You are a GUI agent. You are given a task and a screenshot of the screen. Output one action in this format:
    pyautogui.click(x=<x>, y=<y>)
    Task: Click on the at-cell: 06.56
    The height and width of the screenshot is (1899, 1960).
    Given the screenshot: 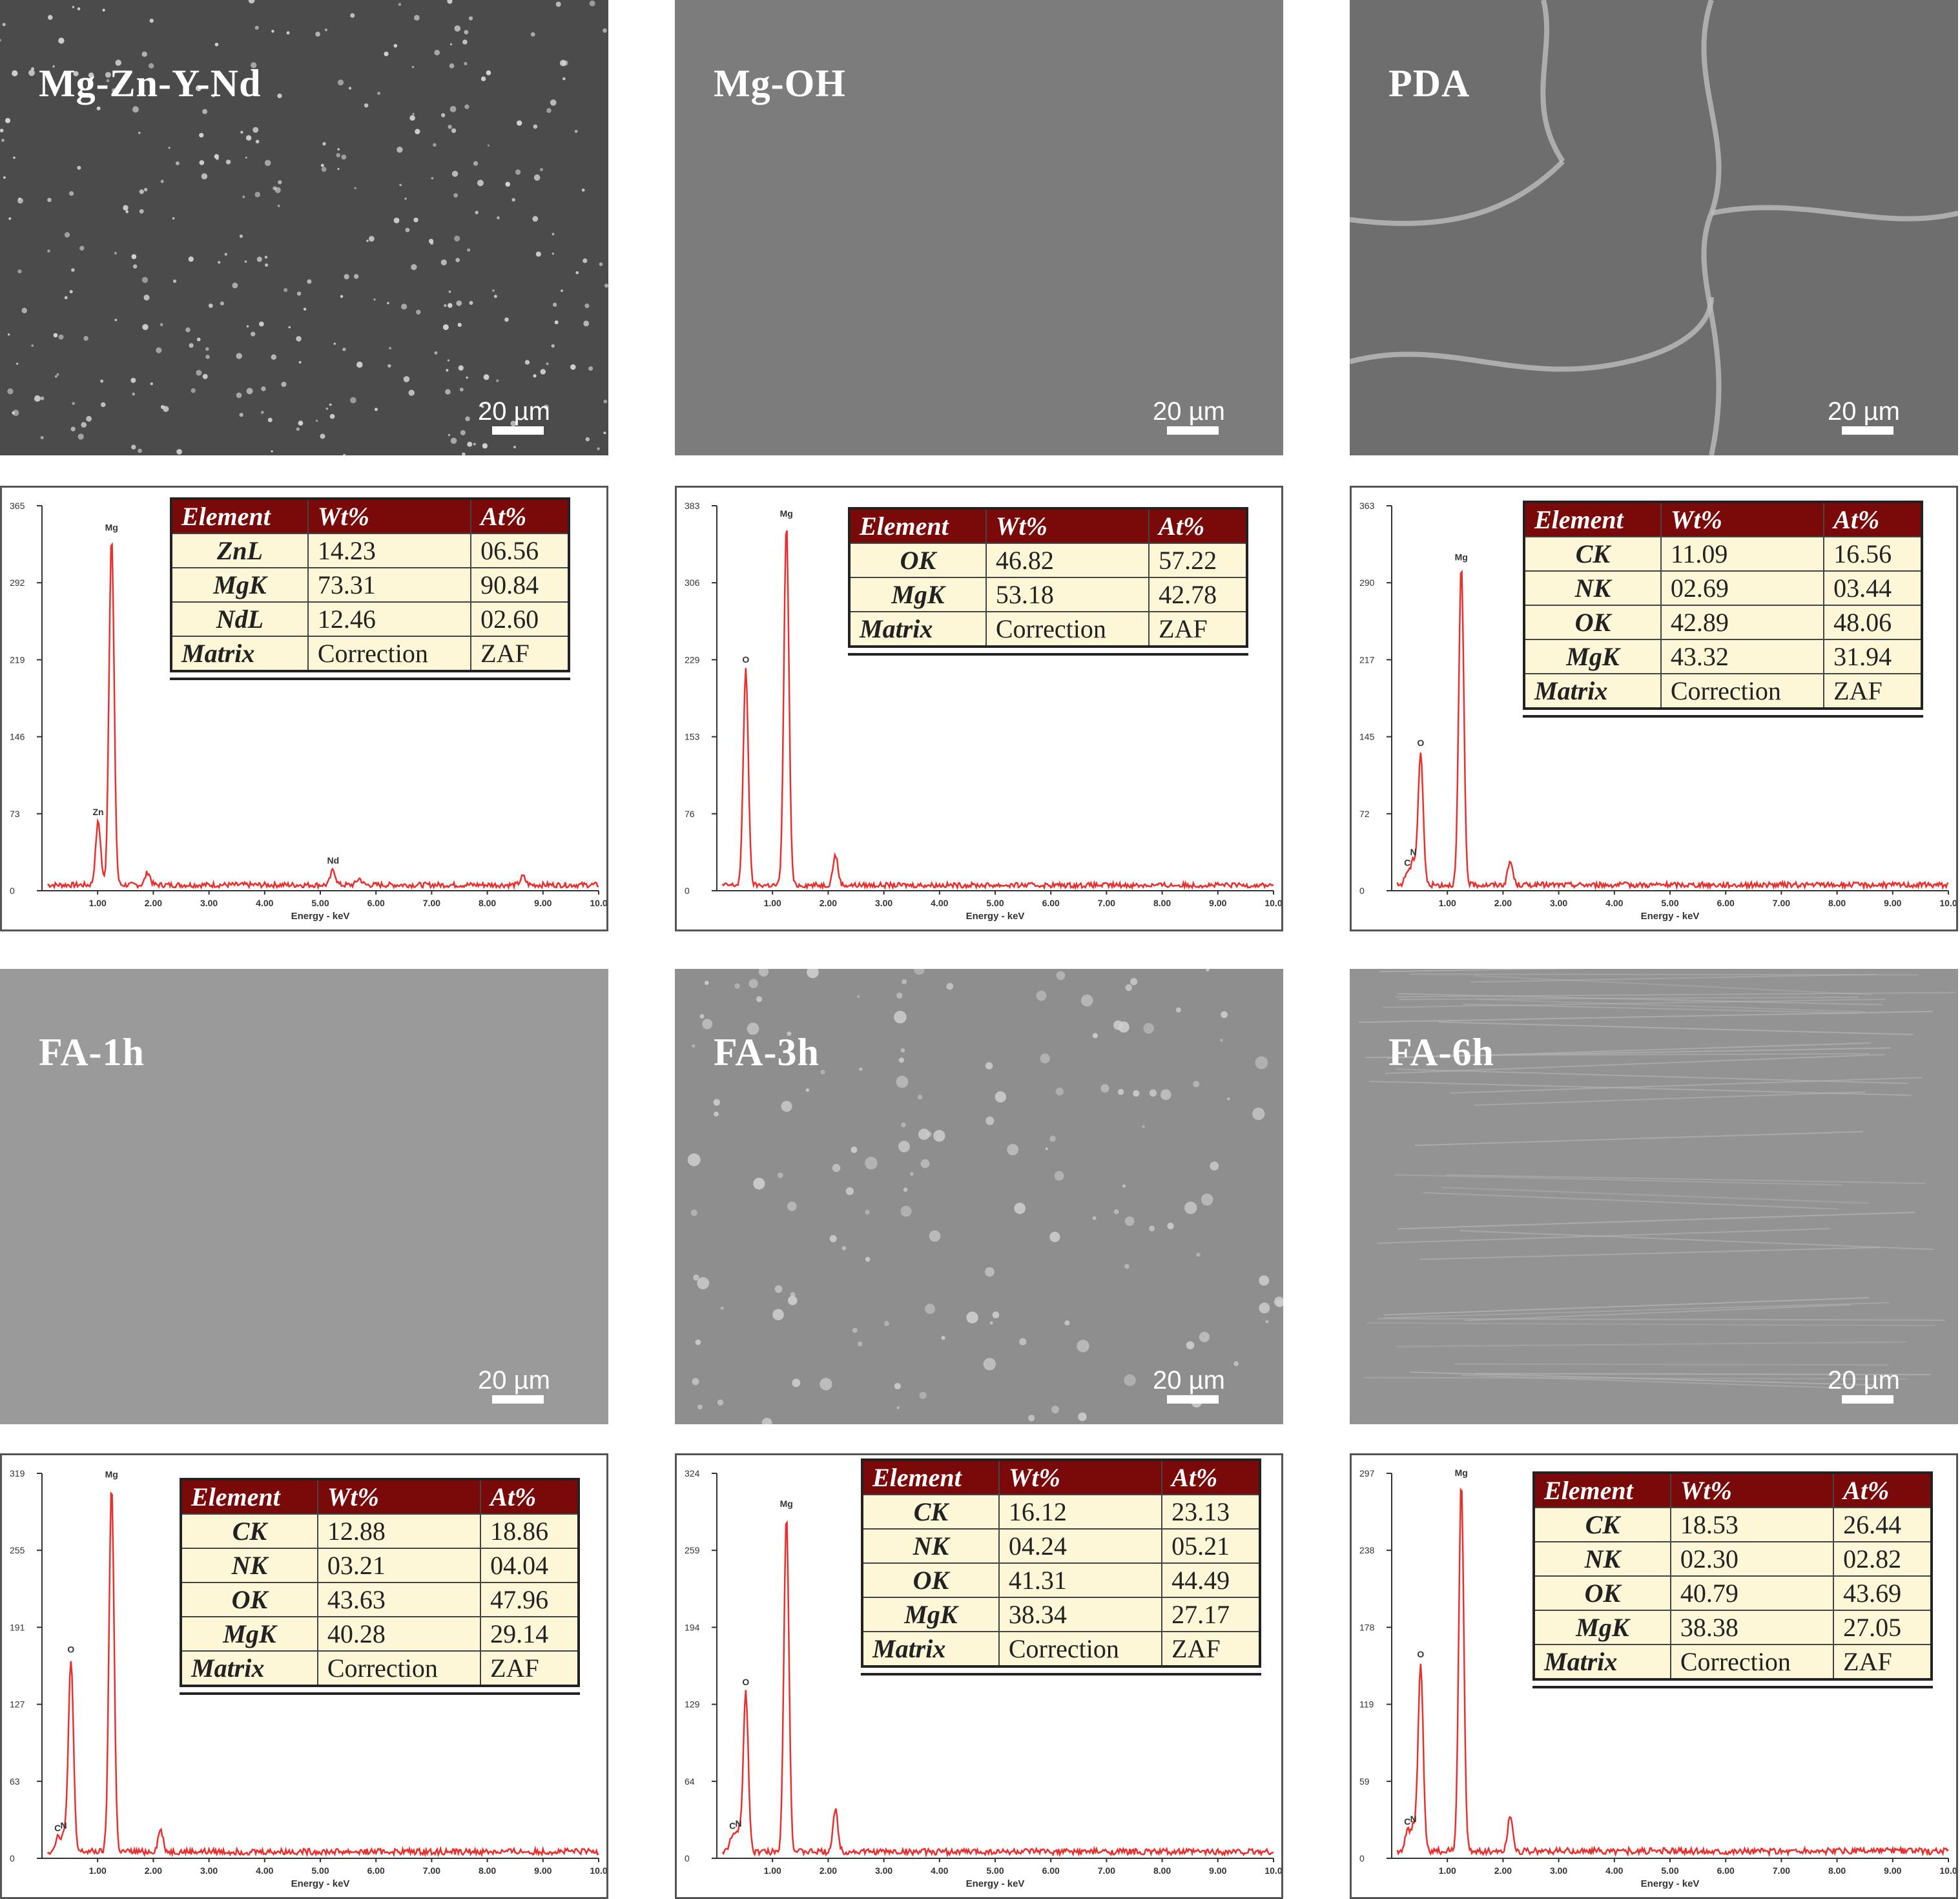 What is the action you would take?
    pyautogui.click(x=520, y=550)
    